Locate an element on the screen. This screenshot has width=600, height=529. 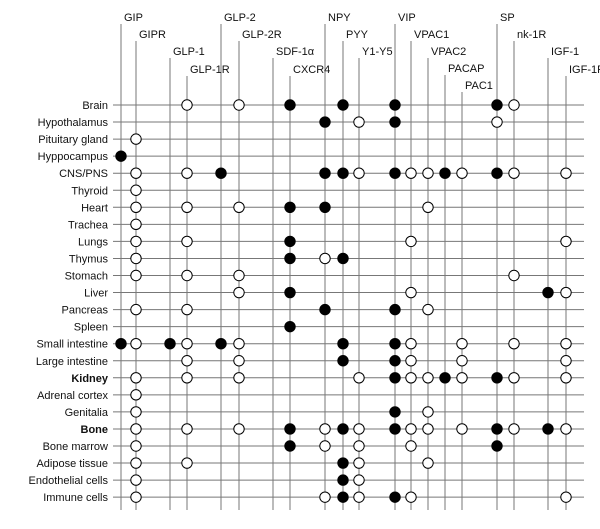
filled-marker-lungs-cxcr4 is located at coordinates (290, 241).